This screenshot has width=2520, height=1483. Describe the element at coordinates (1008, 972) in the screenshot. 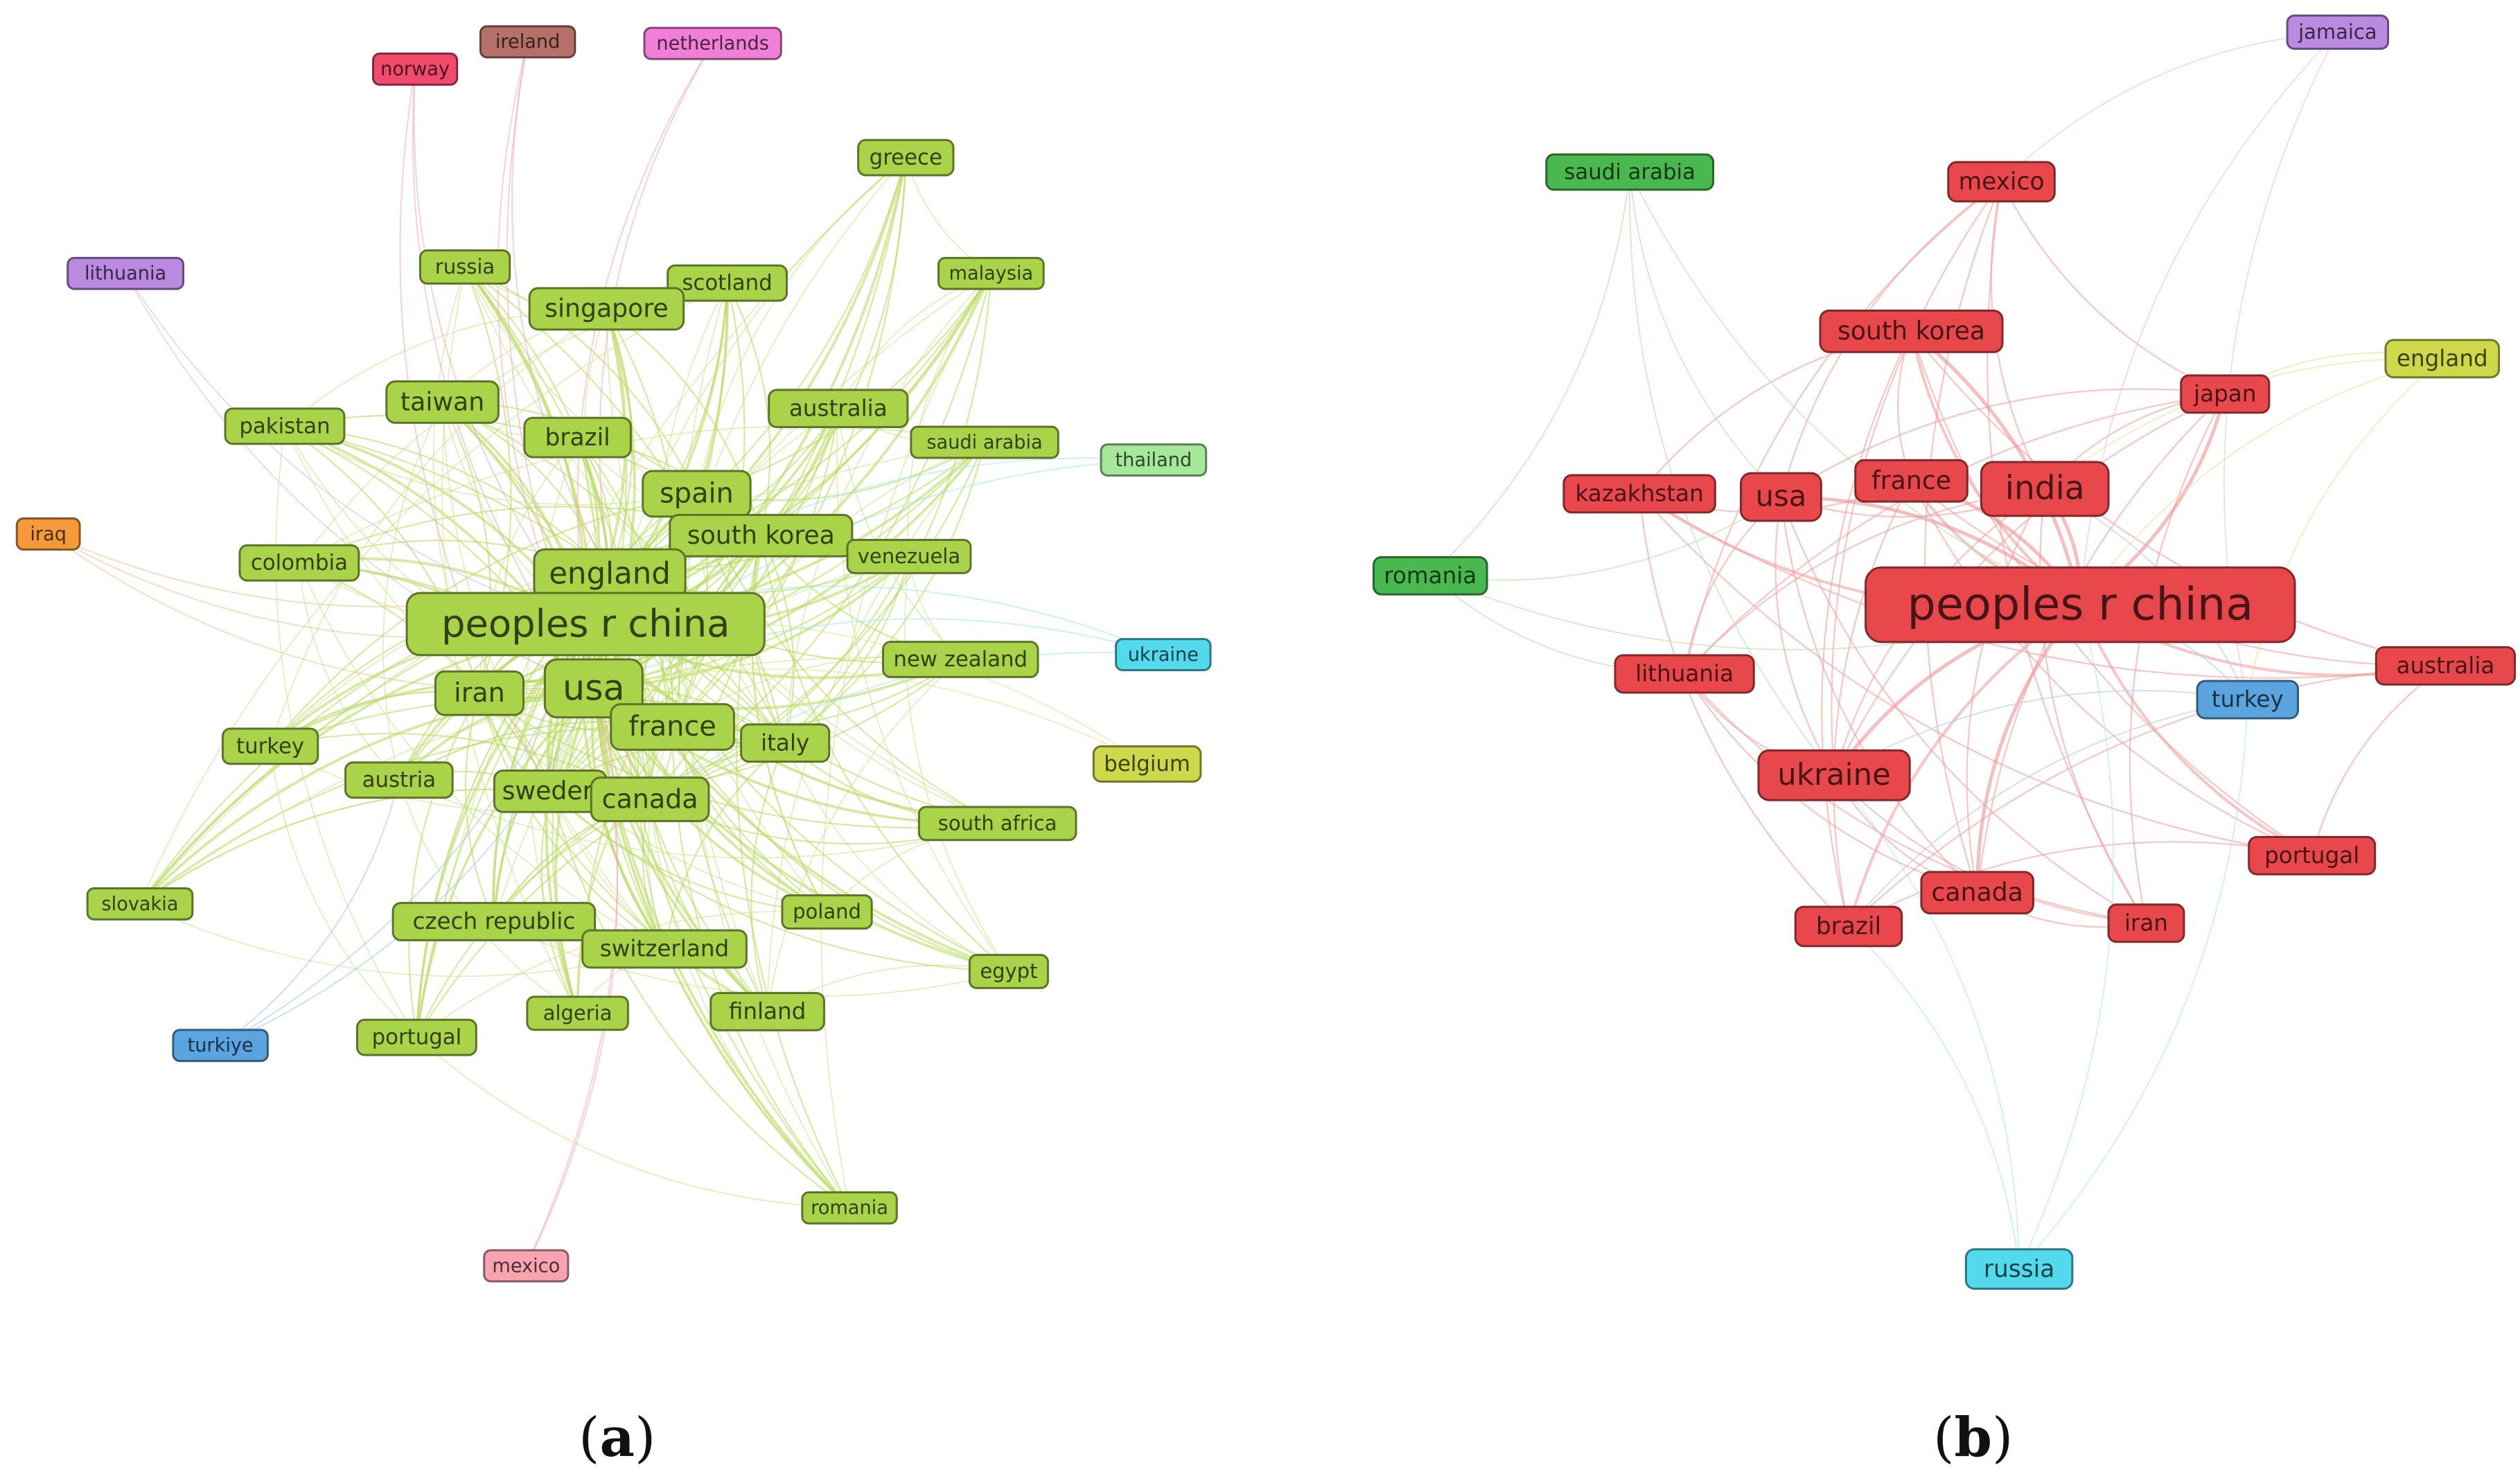

I see `node-a-egypt: egypt` at that location.